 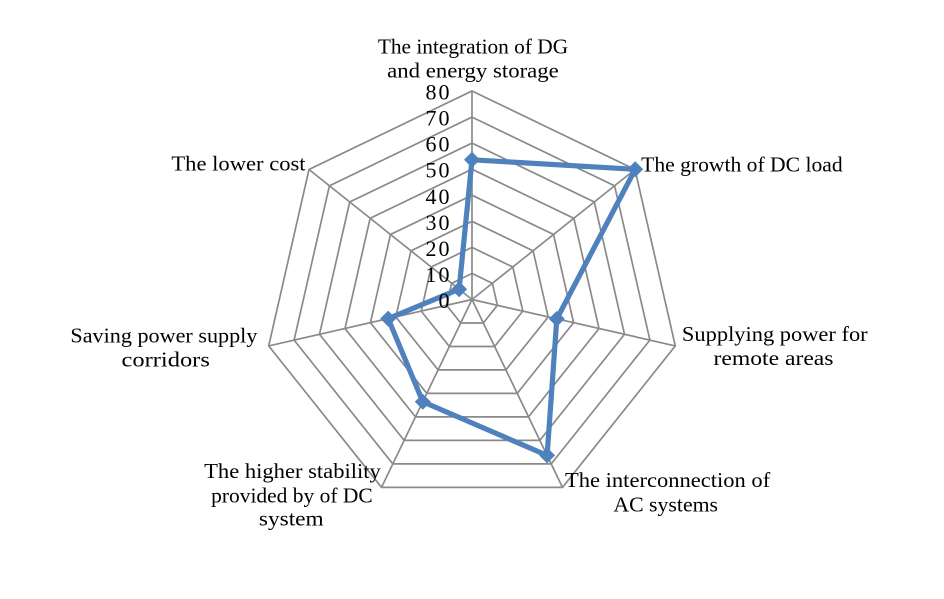 What do you see at coordinates (742, 165) in the screenshot?
I see `svg-text: The growth of DC load` at bounding box center [742, 165].